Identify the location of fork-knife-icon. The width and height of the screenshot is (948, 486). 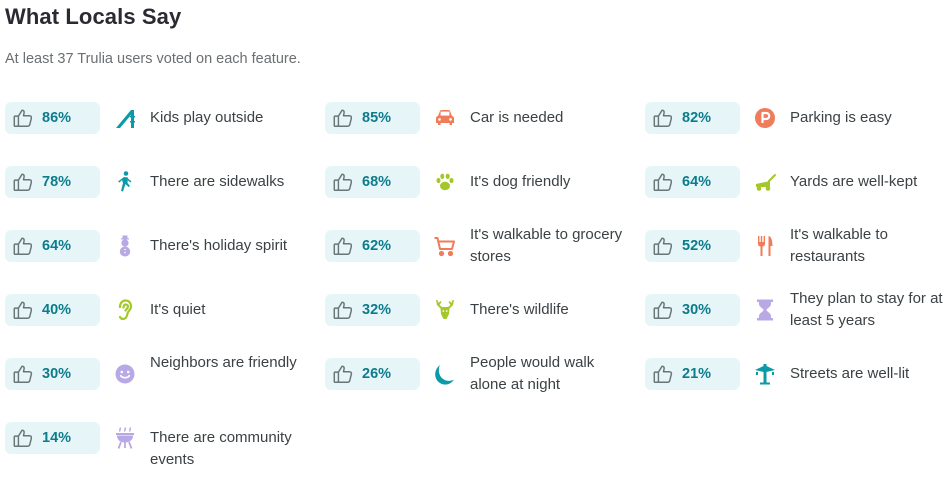
(765, 246).